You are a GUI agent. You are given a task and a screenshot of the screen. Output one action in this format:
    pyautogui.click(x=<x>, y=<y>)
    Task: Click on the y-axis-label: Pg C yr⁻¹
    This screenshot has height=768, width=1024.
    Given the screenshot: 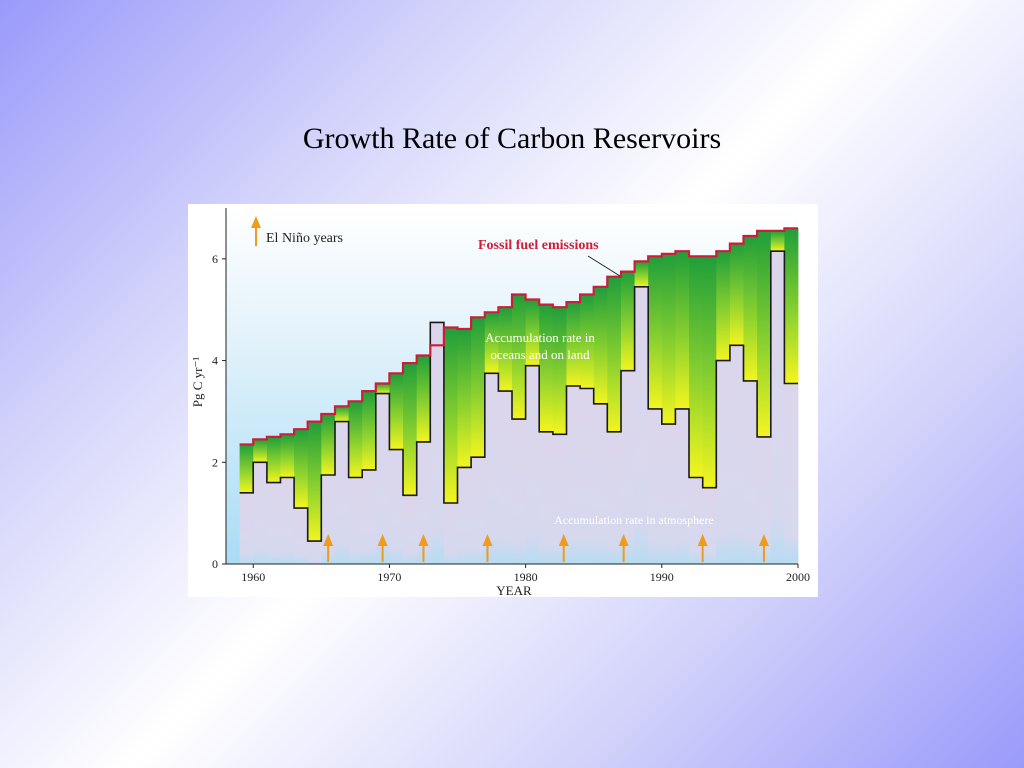 What is the action you would take?
    pyautogui.click(x=197, y=382)
    